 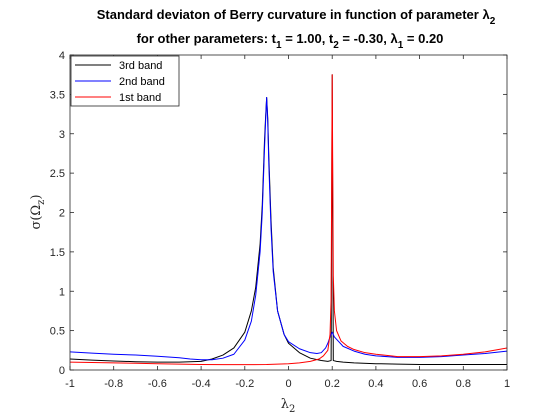 I want to click on y-tick-label: 4, so click(x=62, y=56).